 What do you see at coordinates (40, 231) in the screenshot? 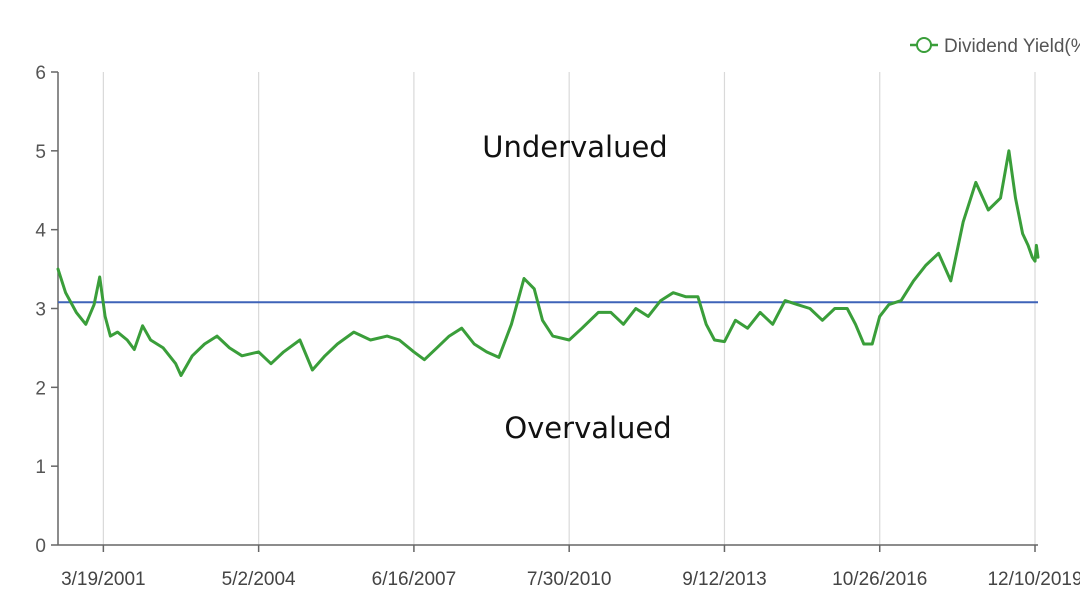
I see `y-tick-label: 4` at bounding box center [40, 231].